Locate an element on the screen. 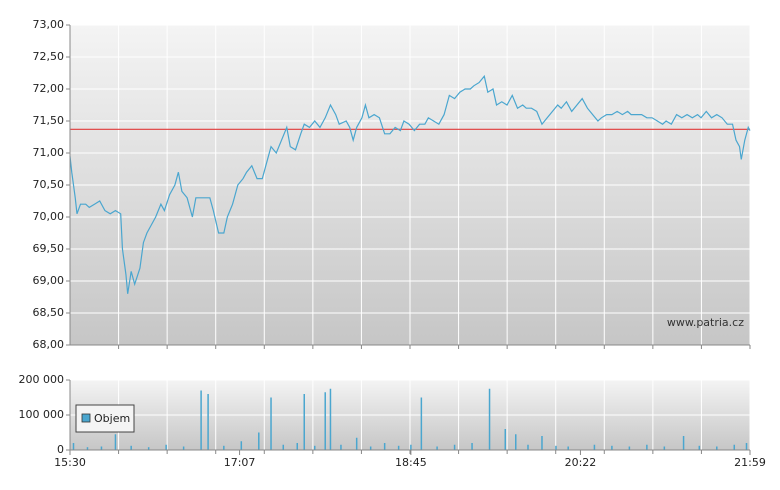  x-tick-label: 20:22 is located at coordinates (581, 462).